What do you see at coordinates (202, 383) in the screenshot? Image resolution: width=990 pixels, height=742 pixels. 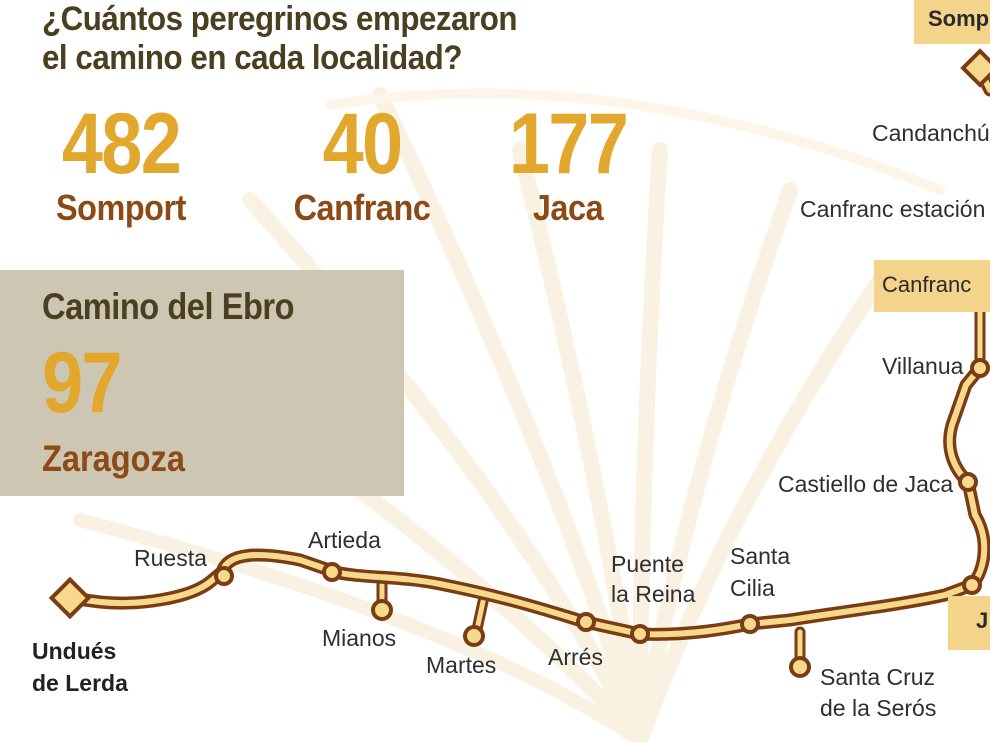 I see `ebro-panel` at bounding box center [202, 383].